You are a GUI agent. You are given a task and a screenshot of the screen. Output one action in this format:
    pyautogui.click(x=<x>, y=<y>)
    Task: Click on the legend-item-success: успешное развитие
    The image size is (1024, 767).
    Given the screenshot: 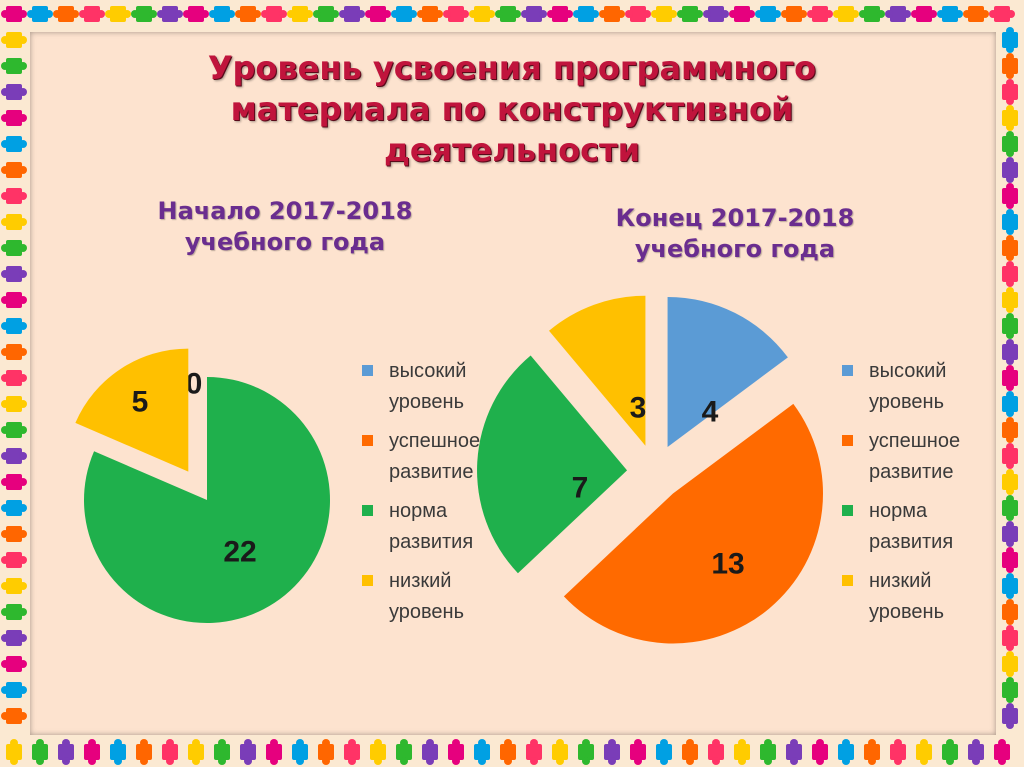 What is the action you would take?
    pyautogui.click(x=922, y=457)
    